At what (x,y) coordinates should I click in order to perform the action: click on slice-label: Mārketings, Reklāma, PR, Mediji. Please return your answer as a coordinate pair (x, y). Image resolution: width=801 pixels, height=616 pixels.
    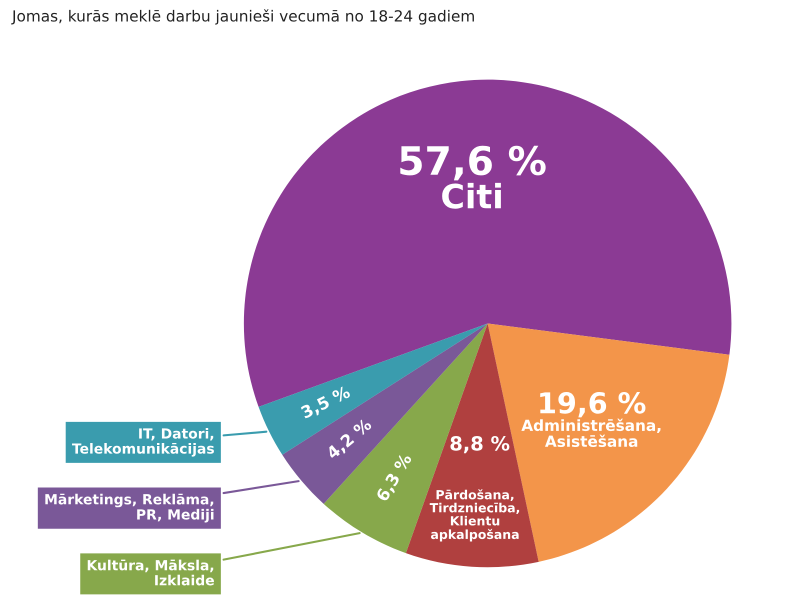
    Looking at the image, I should click on (129, 508).